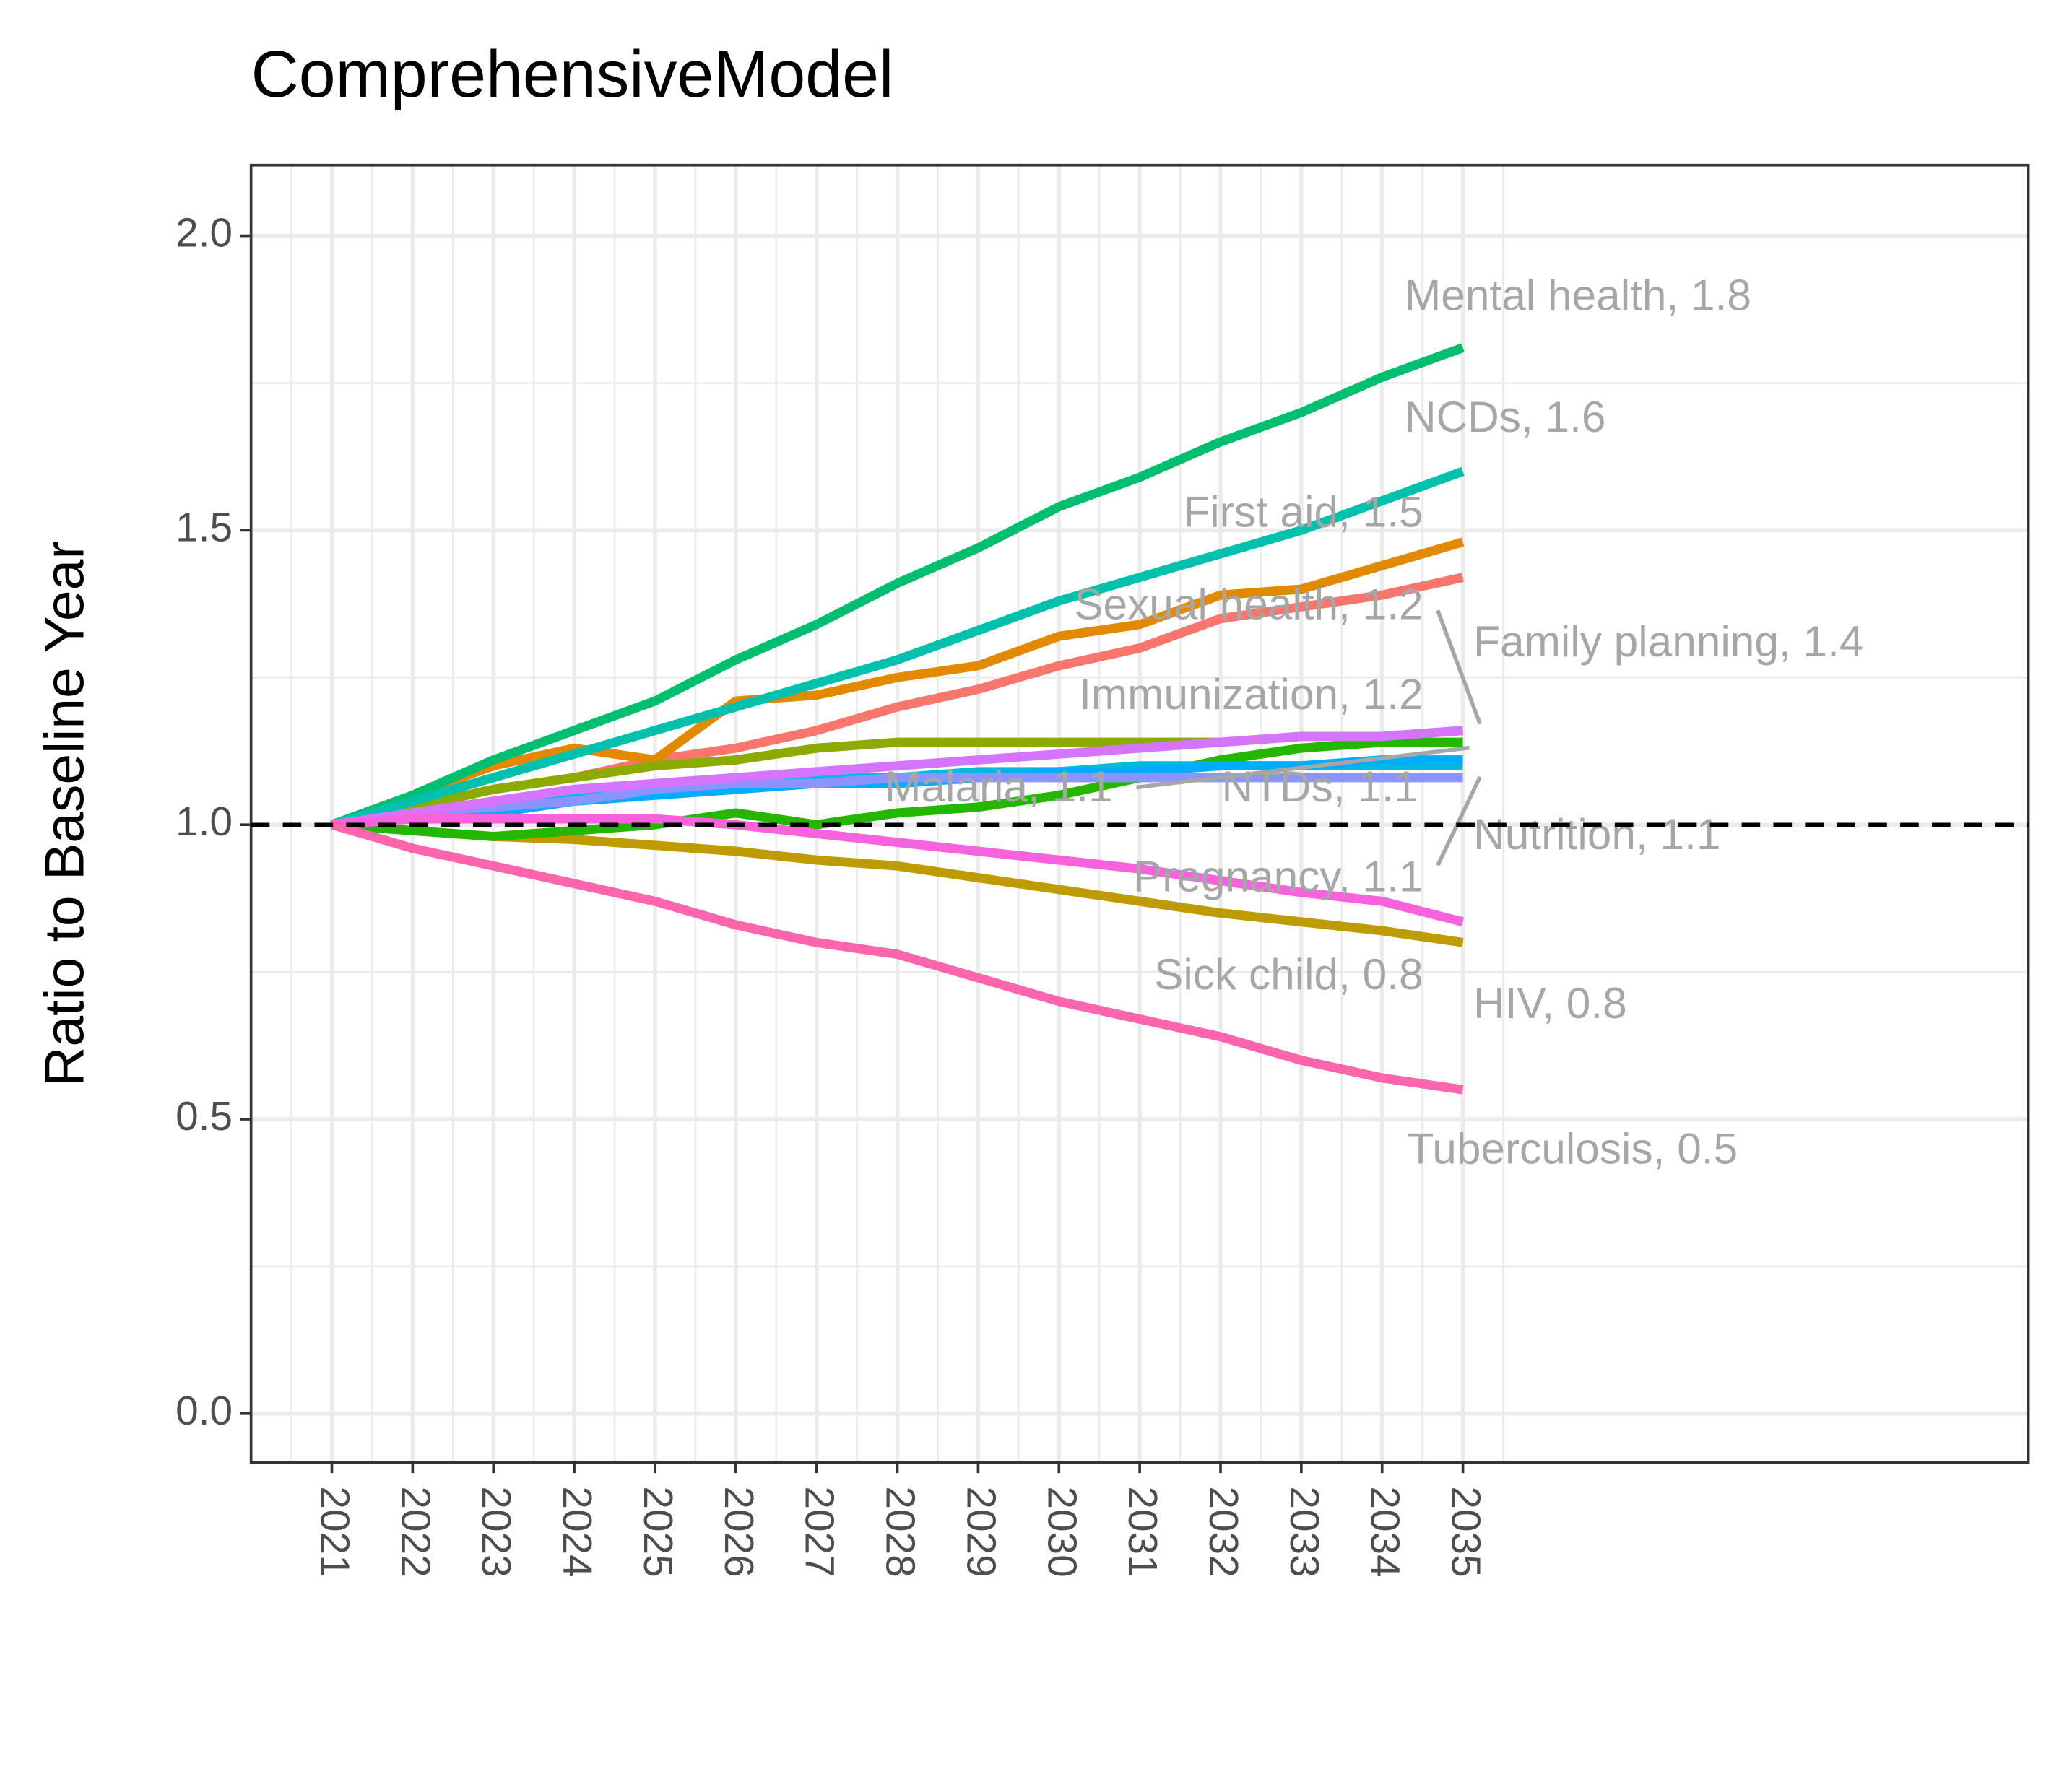 Image resolution: width=2072 pixels, height=1769 pixels. Describe the element at coordinates (1505, 416) in the screenshot. I see `series-label: NCDs, 1.6` at that location.